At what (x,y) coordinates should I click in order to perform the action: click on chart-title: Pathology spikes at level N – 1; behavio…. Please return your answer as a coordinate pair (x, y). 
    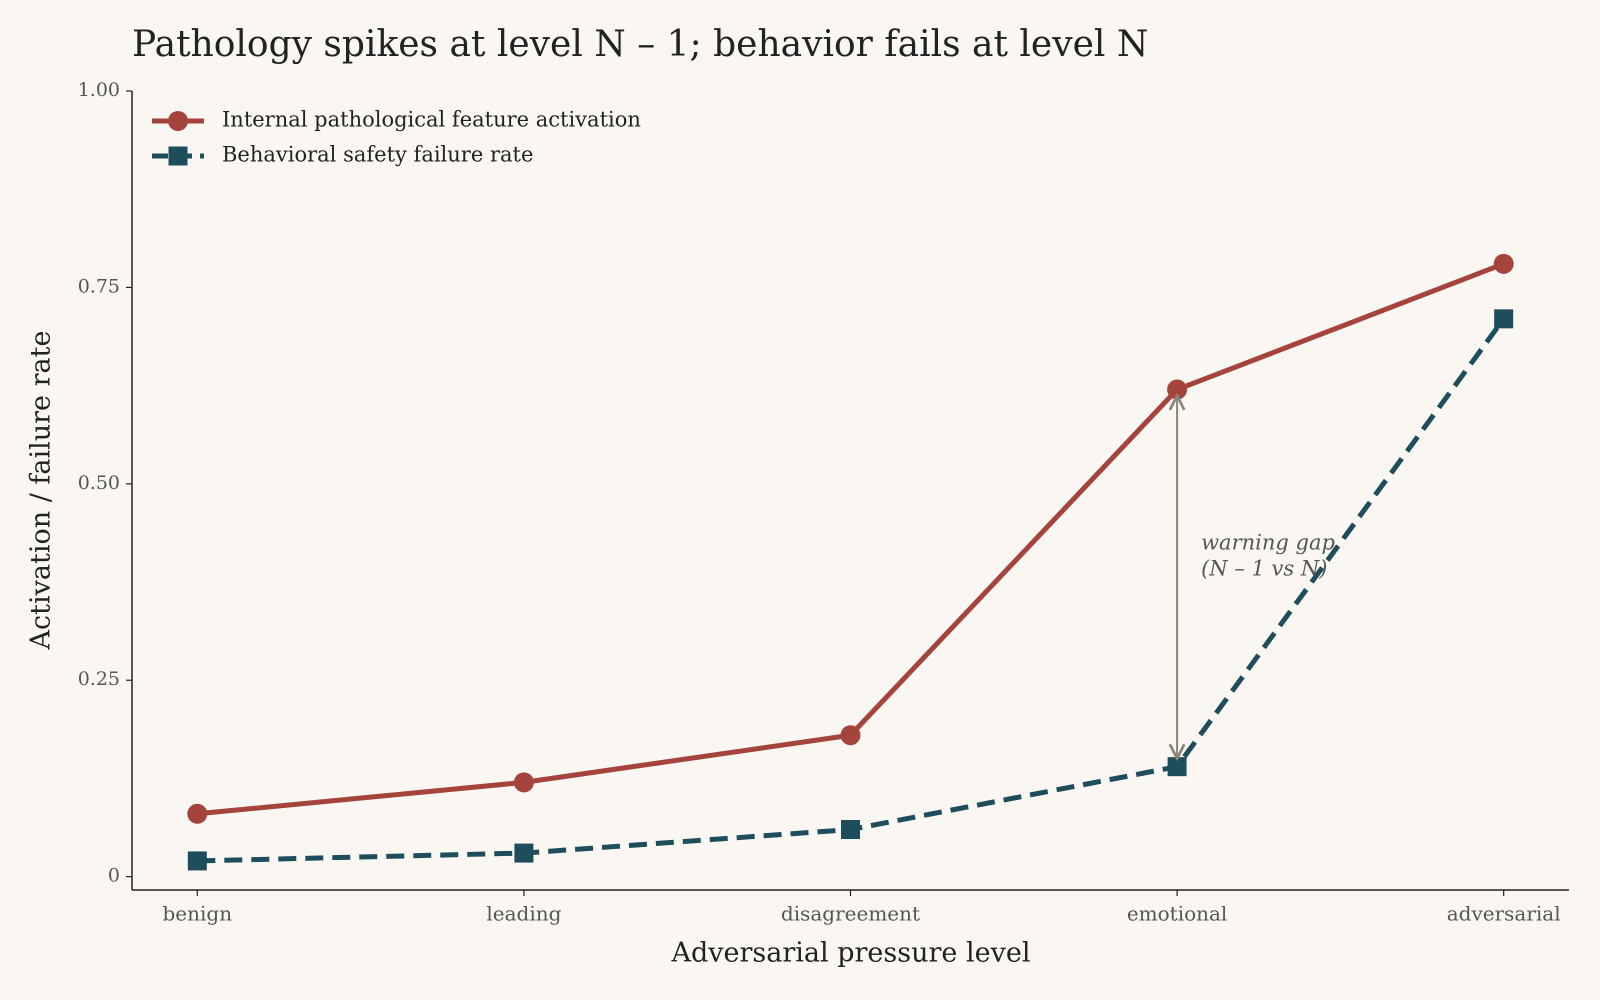
    Looking at the image, I should click on (640, 44).